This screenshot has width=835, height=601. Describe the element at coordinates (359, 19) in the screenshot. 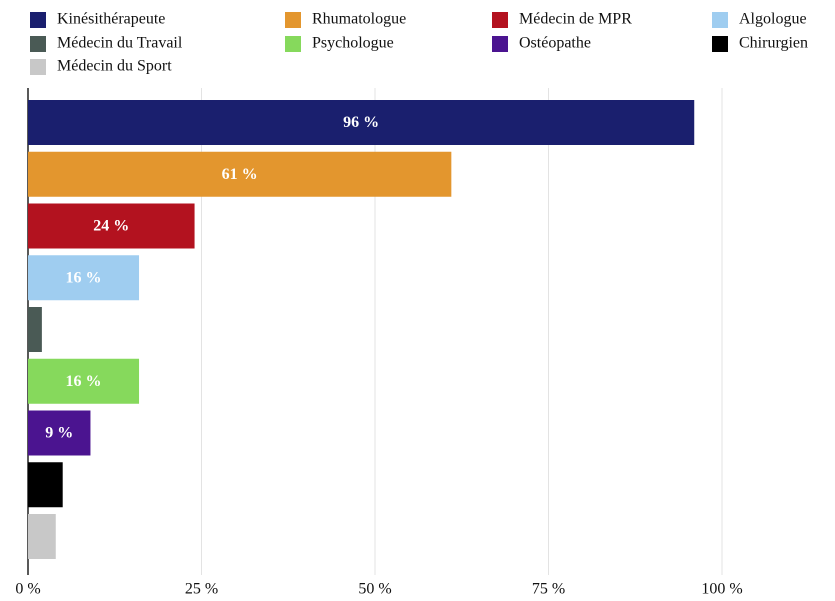

I see `legend-label: Rhumatologue` at that location.